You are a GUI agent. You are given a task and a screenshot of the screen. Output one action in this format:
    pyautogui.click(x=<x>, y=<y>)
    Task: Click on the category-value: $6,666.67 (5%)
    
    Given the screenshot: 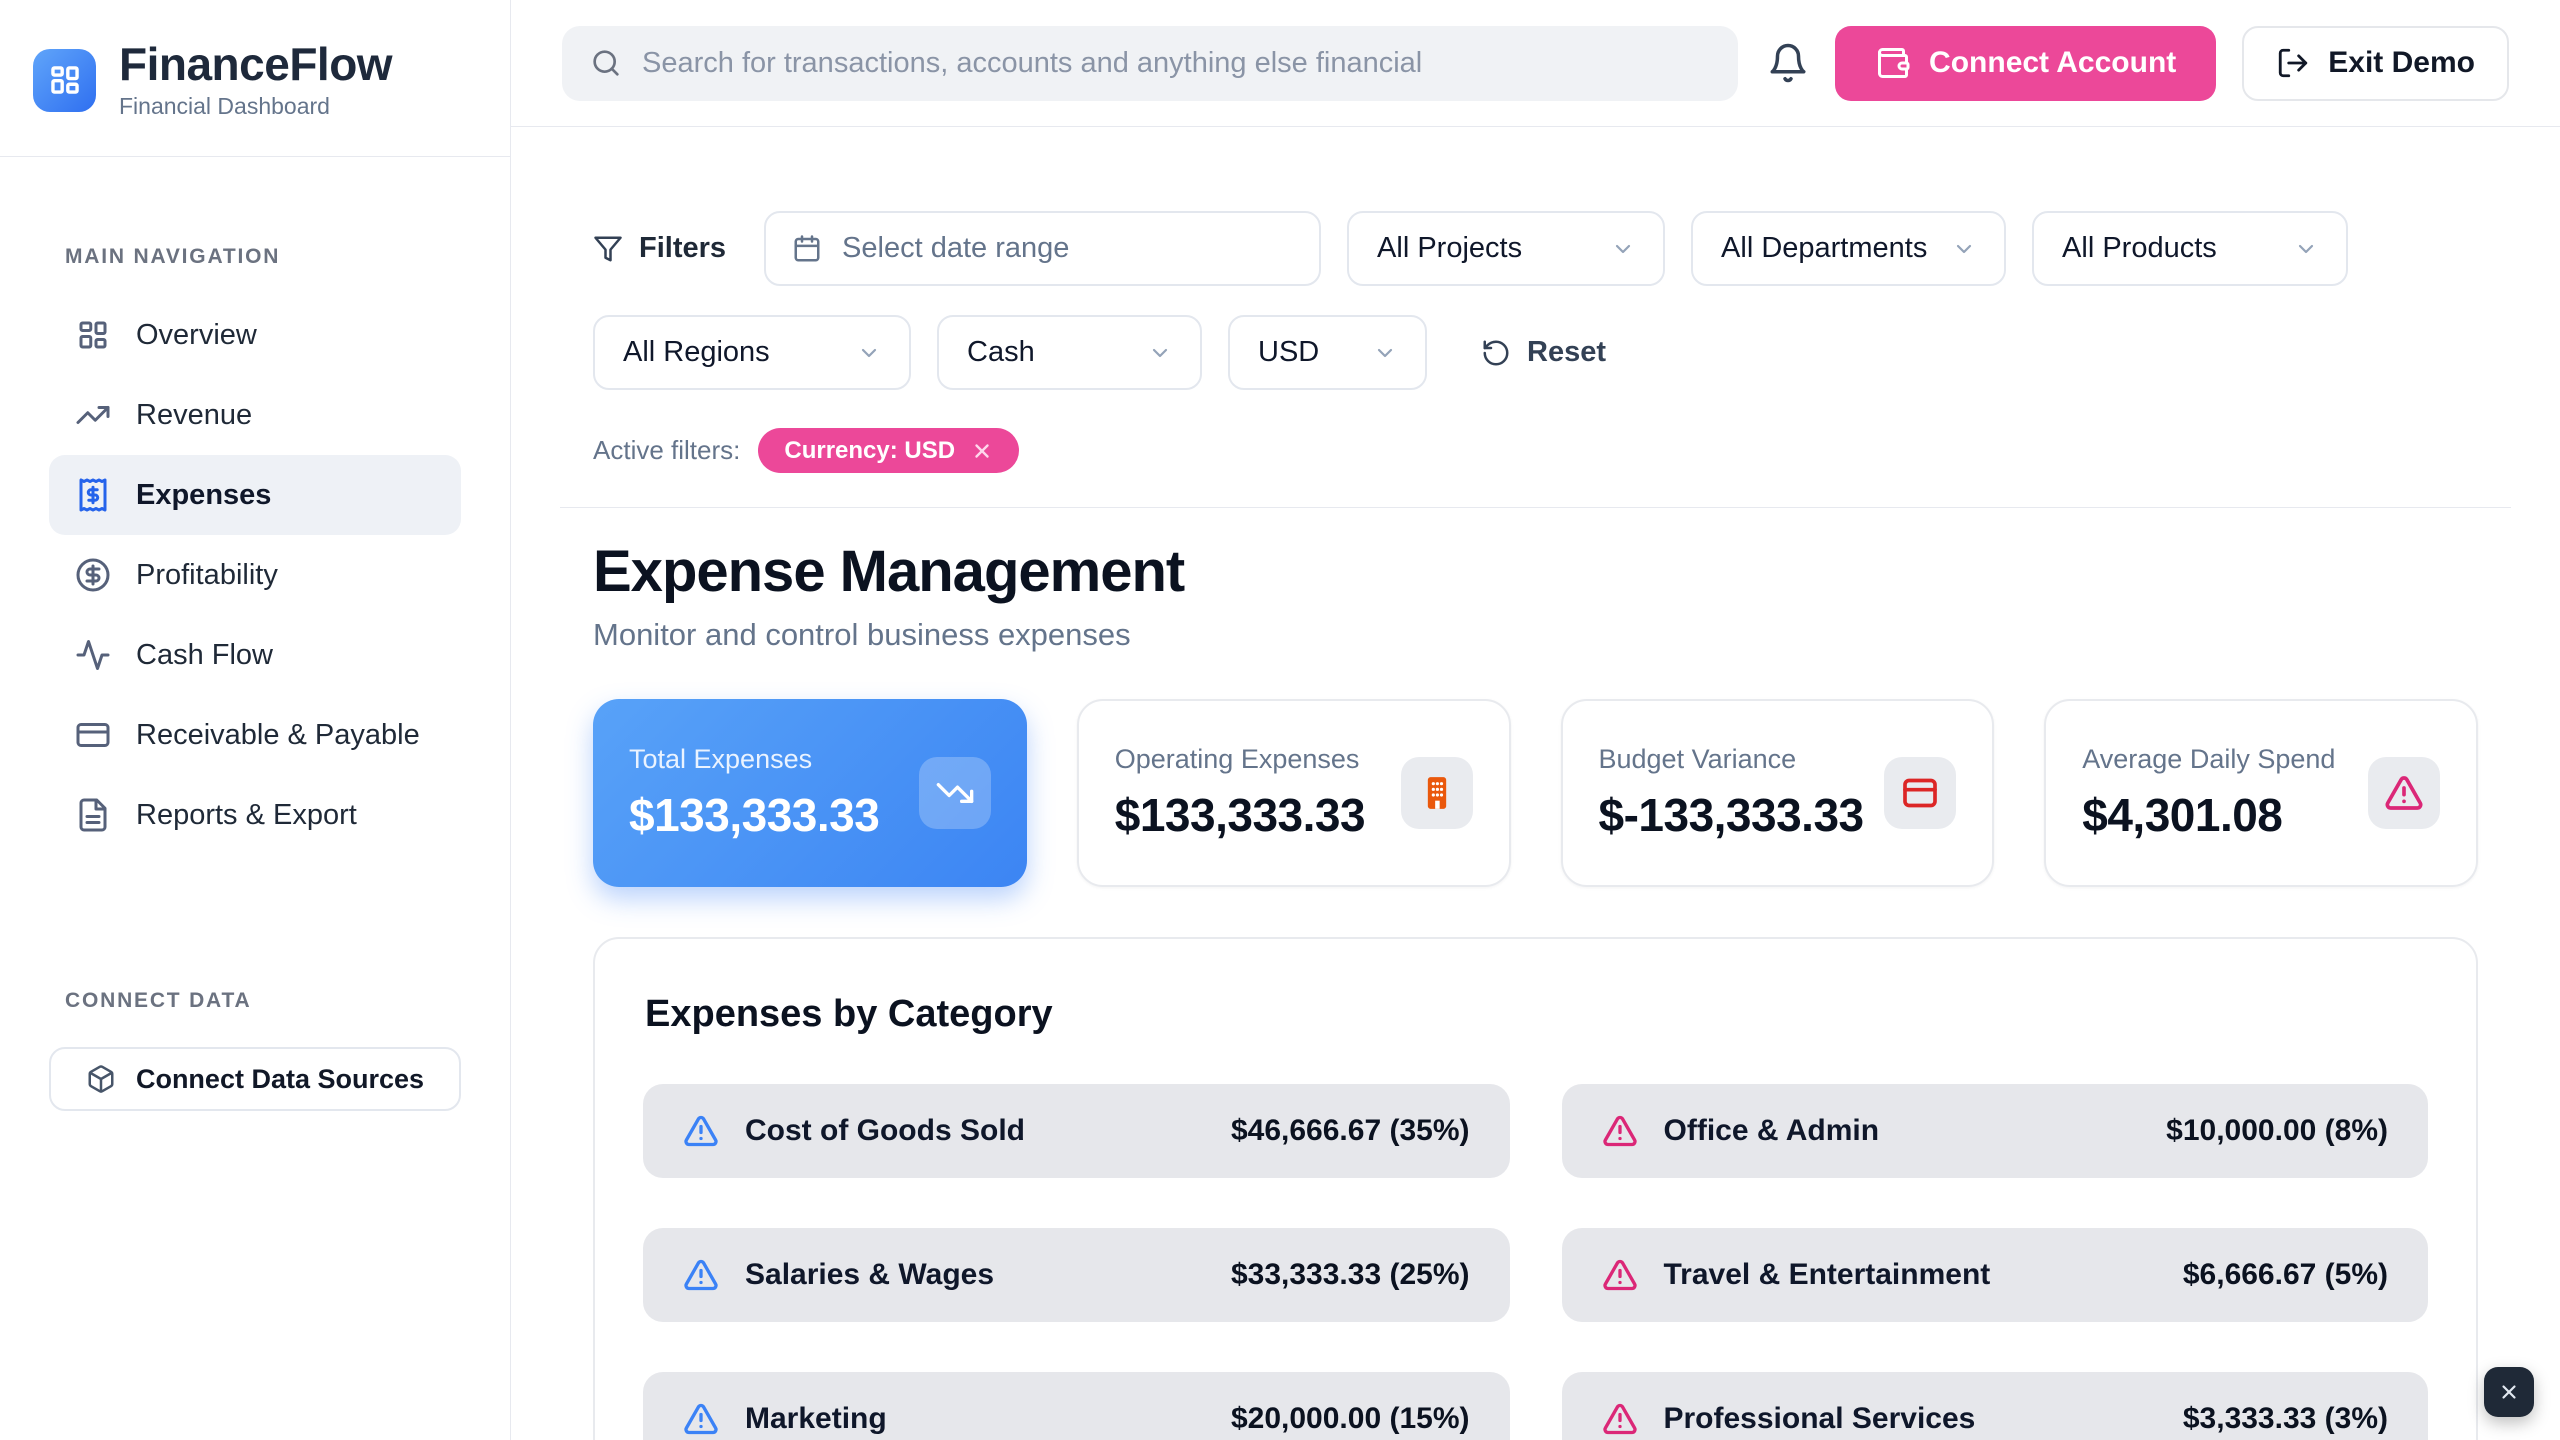 What is the action you would take?
    pyautogui.click(x=2285, y=1274)
    